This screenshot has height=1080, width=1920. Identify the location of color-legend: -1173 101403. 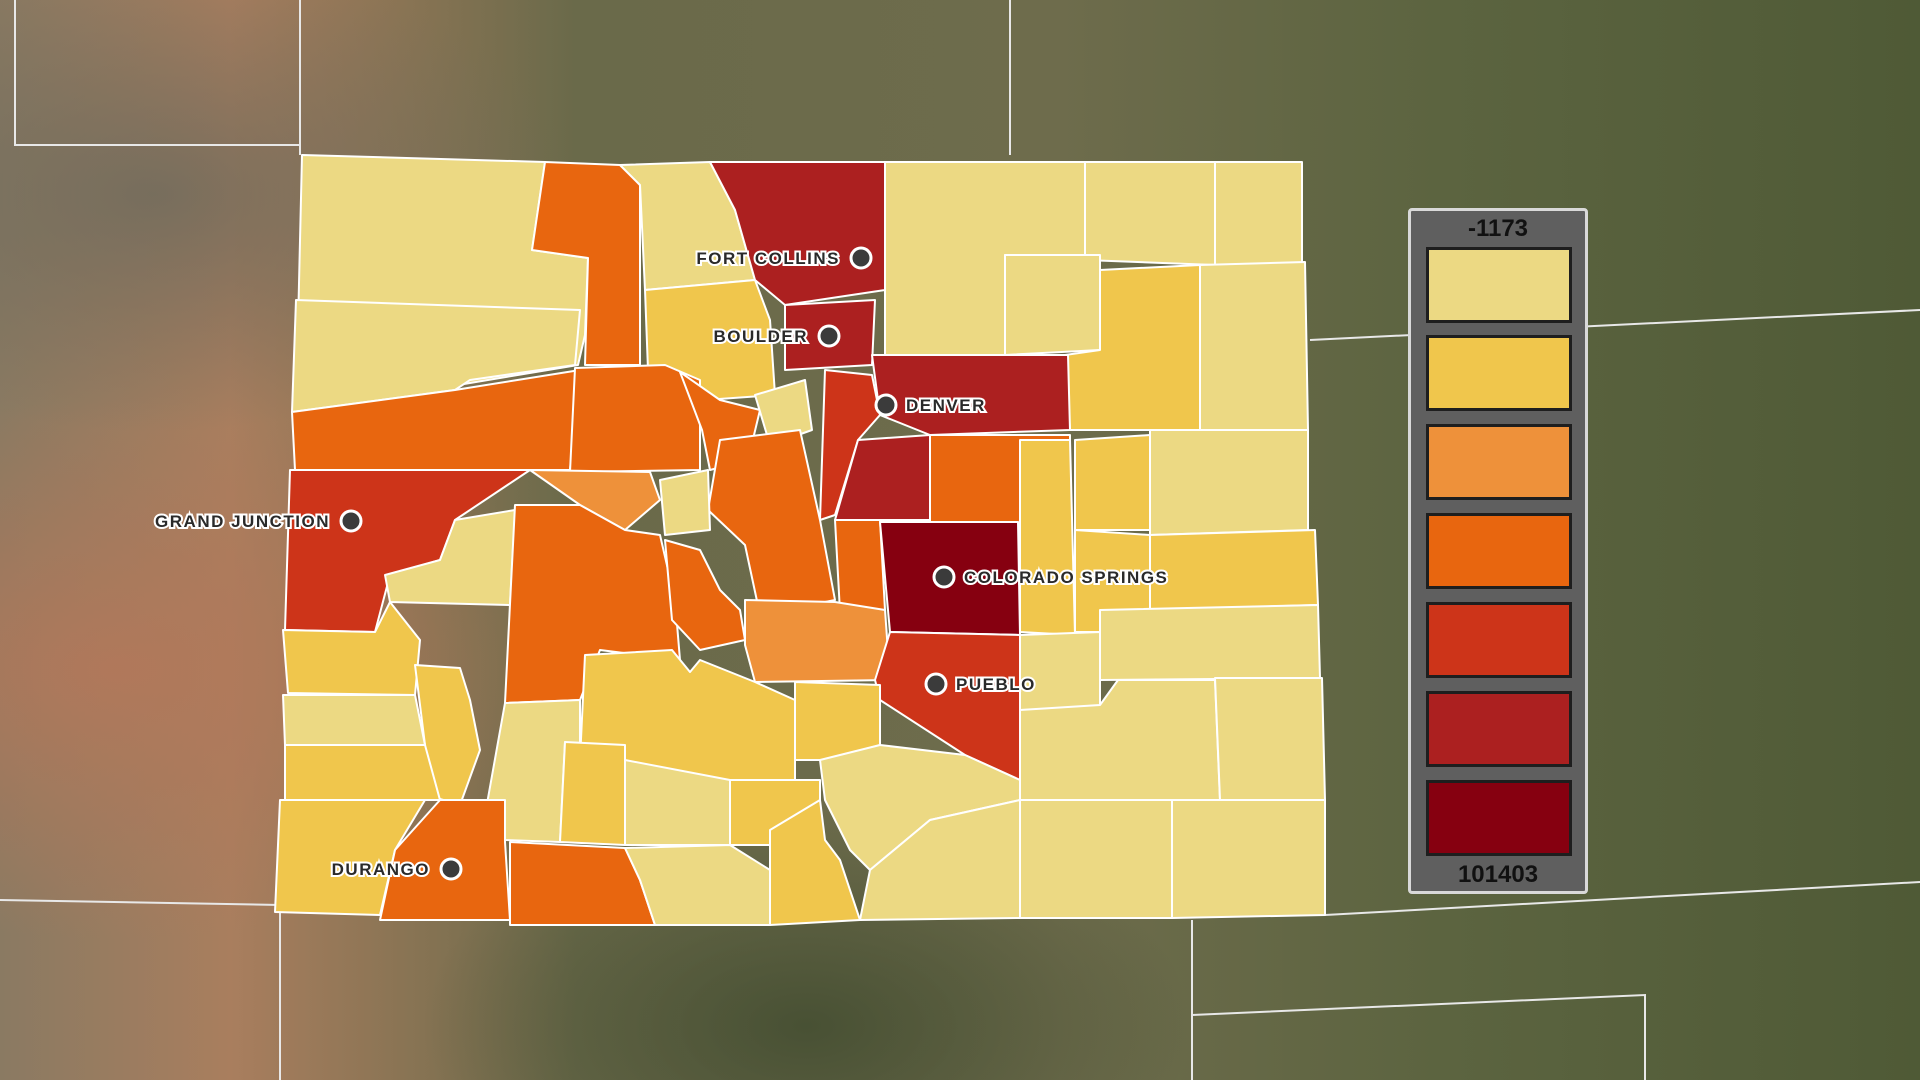
(1498, 551).